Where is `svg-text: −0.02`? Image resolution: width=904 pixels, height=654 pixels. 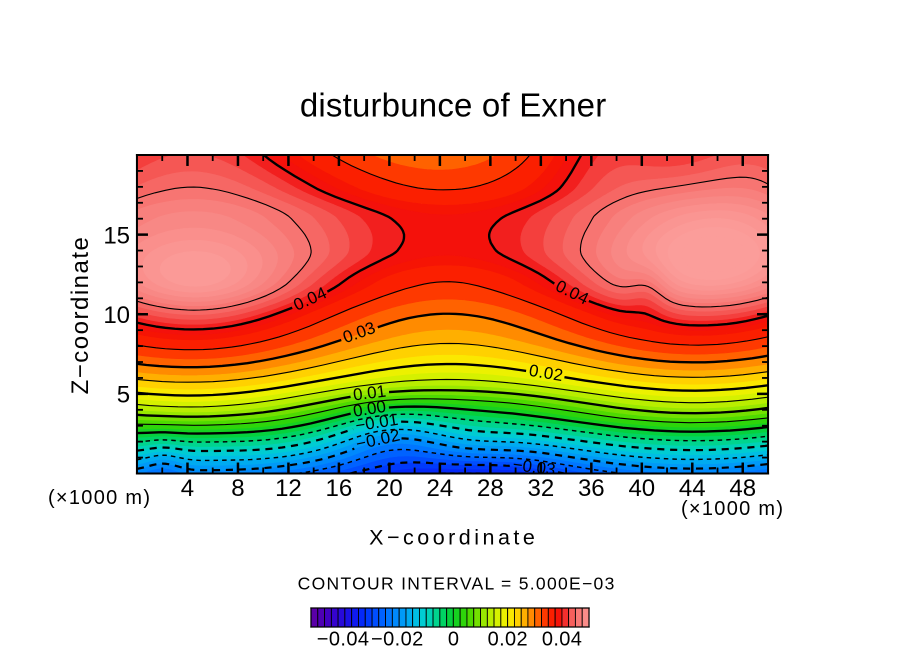 svg-text: −0.02 is located at coordinates (397, 640).